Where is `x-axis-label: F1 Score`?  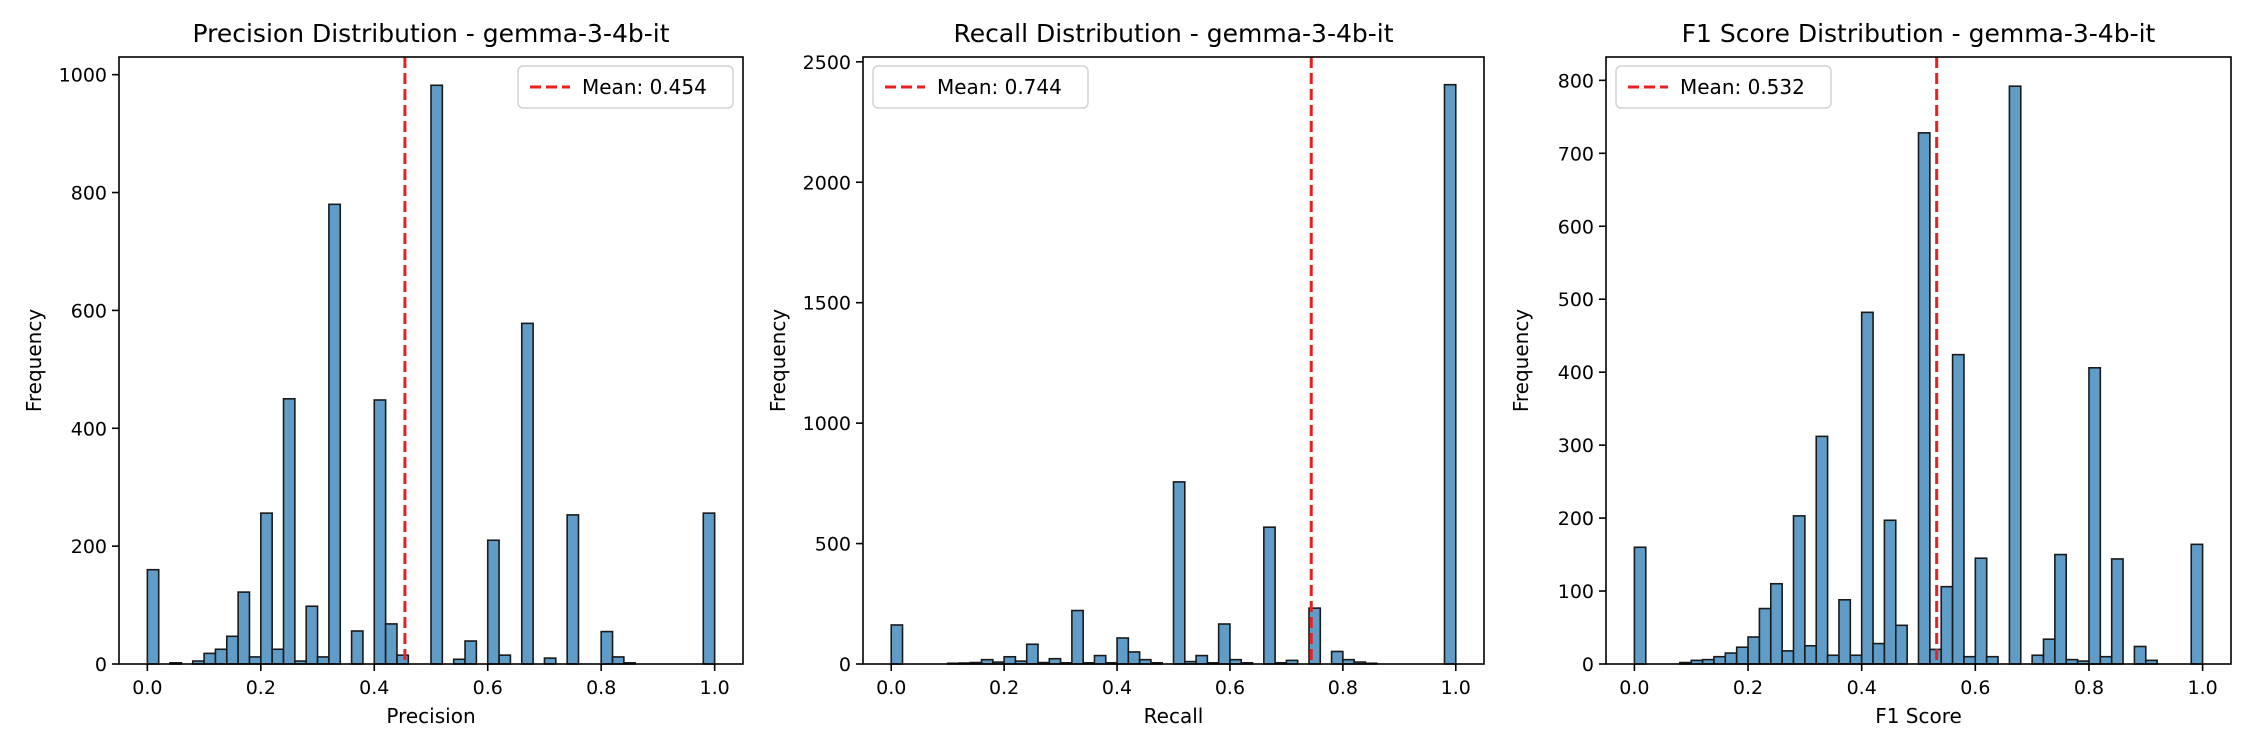 x-axis-label: F1 Score is located at coordinates (1918, 716).